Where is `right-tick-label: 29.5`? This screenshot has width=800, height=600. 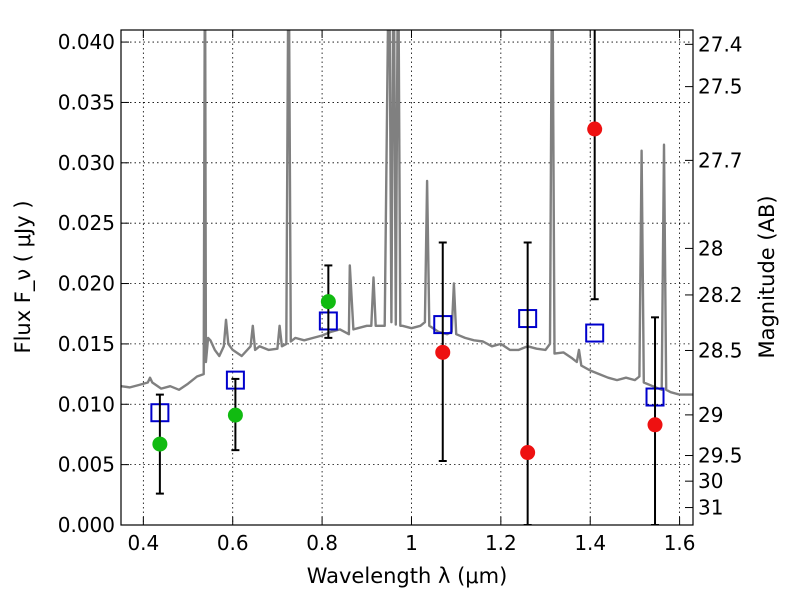 right-tick-label: 29.5 is located at coordinates (720, 456).